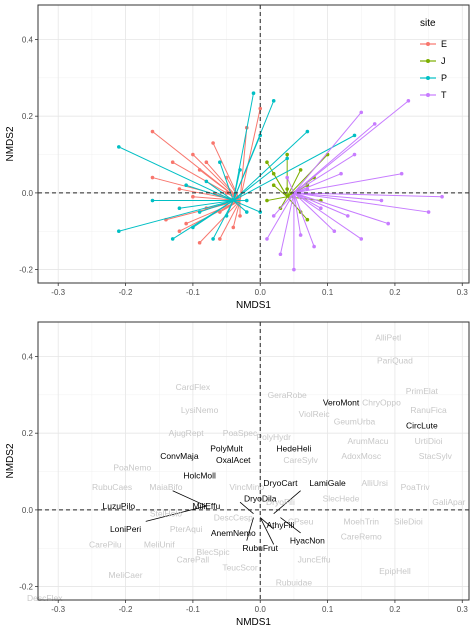  Describe the element at coordinates (207, 506) in the screenshot. I see `species-label: MiliEffu` at that location.